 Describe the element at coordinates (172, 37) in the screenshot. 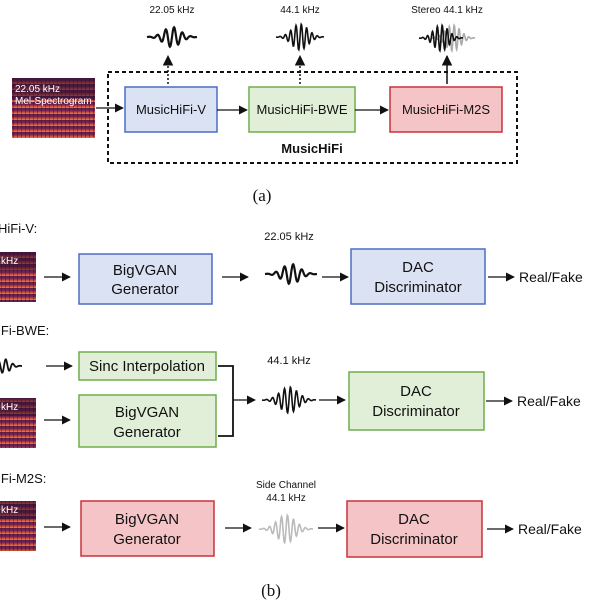

I see `waveform-22k-icon` at that location.